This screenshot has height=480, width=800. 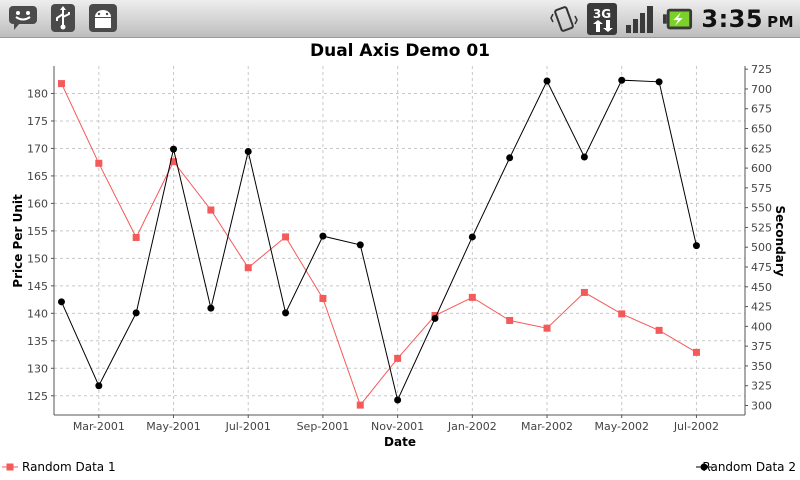 I want to click on left-y-tick-label: 130, so click(x=37, y=368).